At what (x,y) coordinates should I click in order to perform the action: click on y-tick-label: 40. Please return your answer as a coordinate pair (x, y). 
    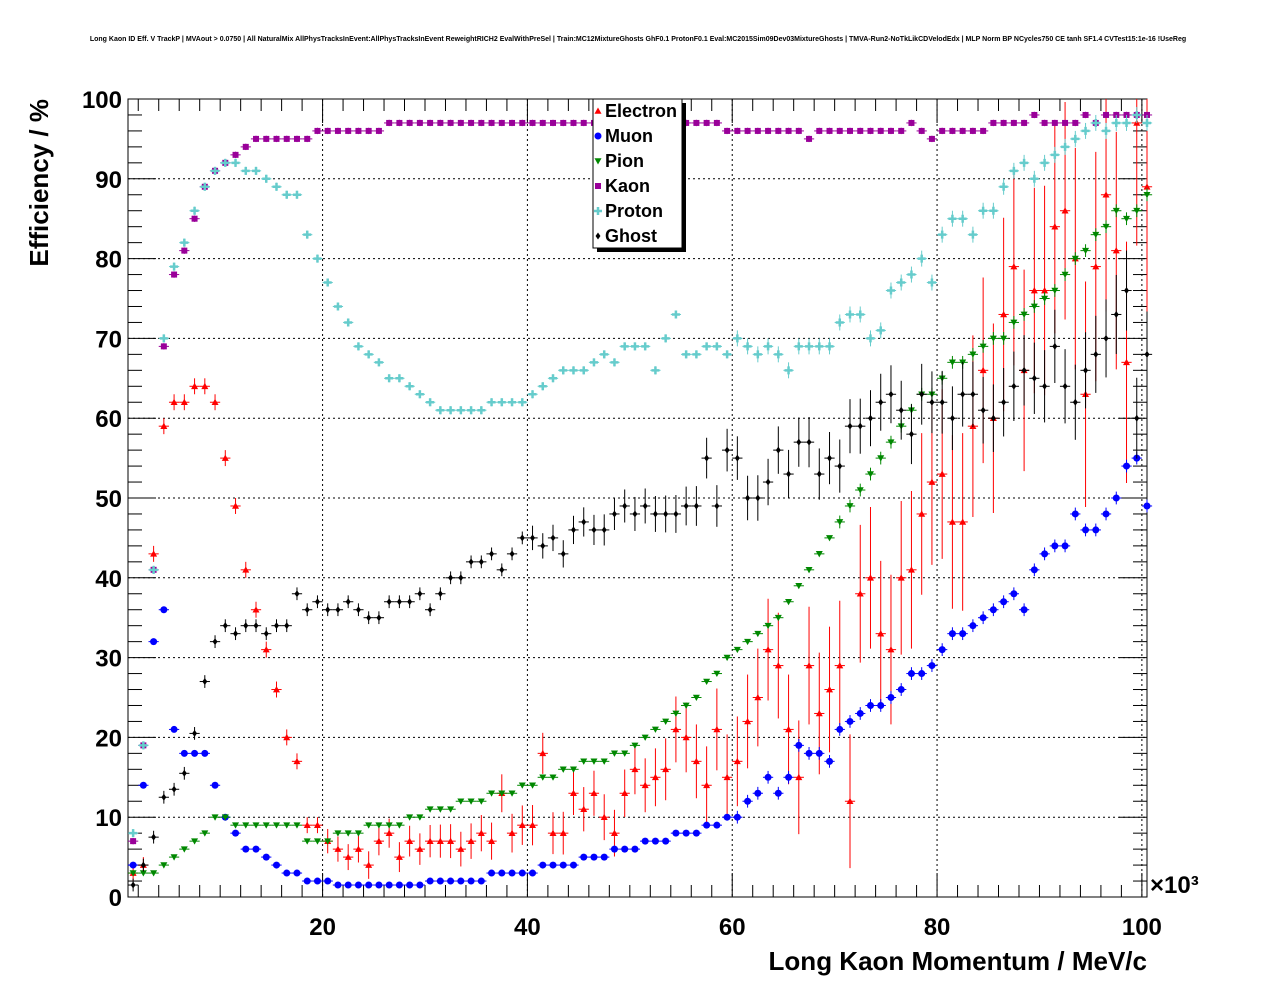
    Looking at the image, I should click on (108, 579).